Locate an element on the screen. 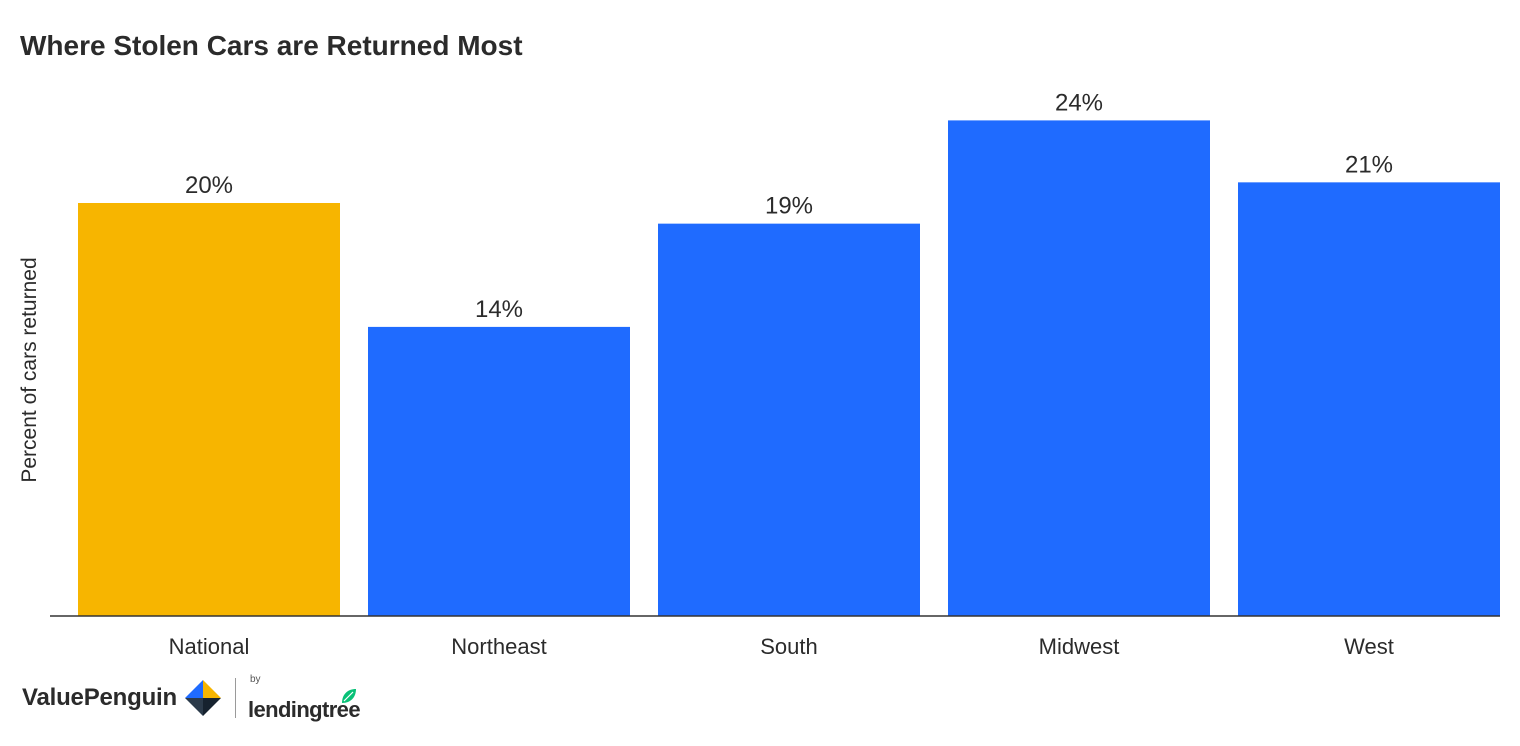 The height and width of the screenshot is (746, 1520). valuepenguin-logo-icon is located at coordinates (202, 698).